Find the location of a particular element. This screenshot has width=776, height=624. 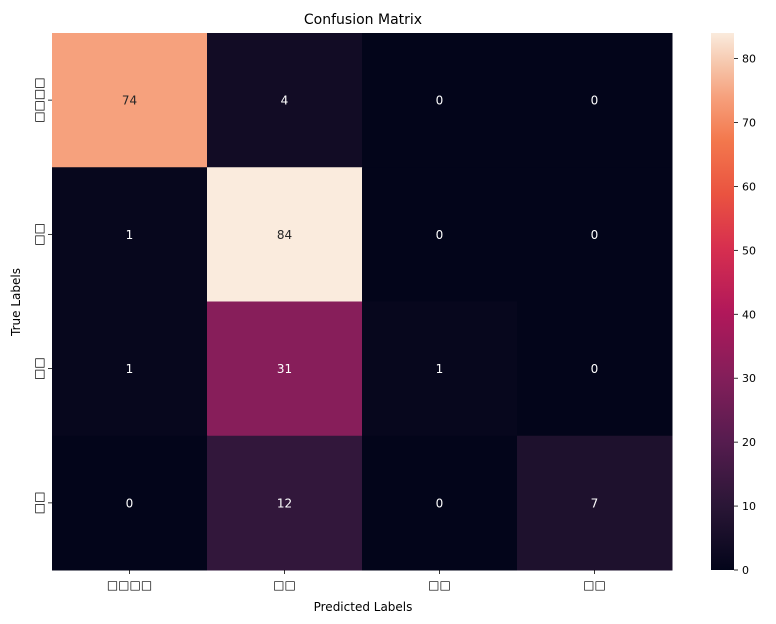

cell-value-r1-c1: 84 is located at coordinates (284, 235).